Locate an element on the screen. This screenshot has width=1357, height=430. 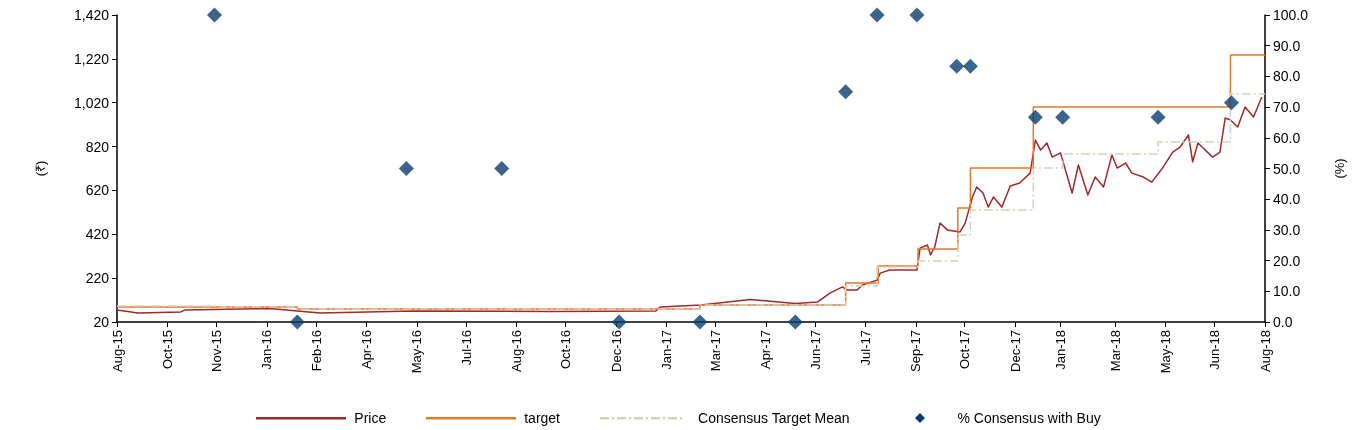
legend-label: target is located at coordinates (542, 418).